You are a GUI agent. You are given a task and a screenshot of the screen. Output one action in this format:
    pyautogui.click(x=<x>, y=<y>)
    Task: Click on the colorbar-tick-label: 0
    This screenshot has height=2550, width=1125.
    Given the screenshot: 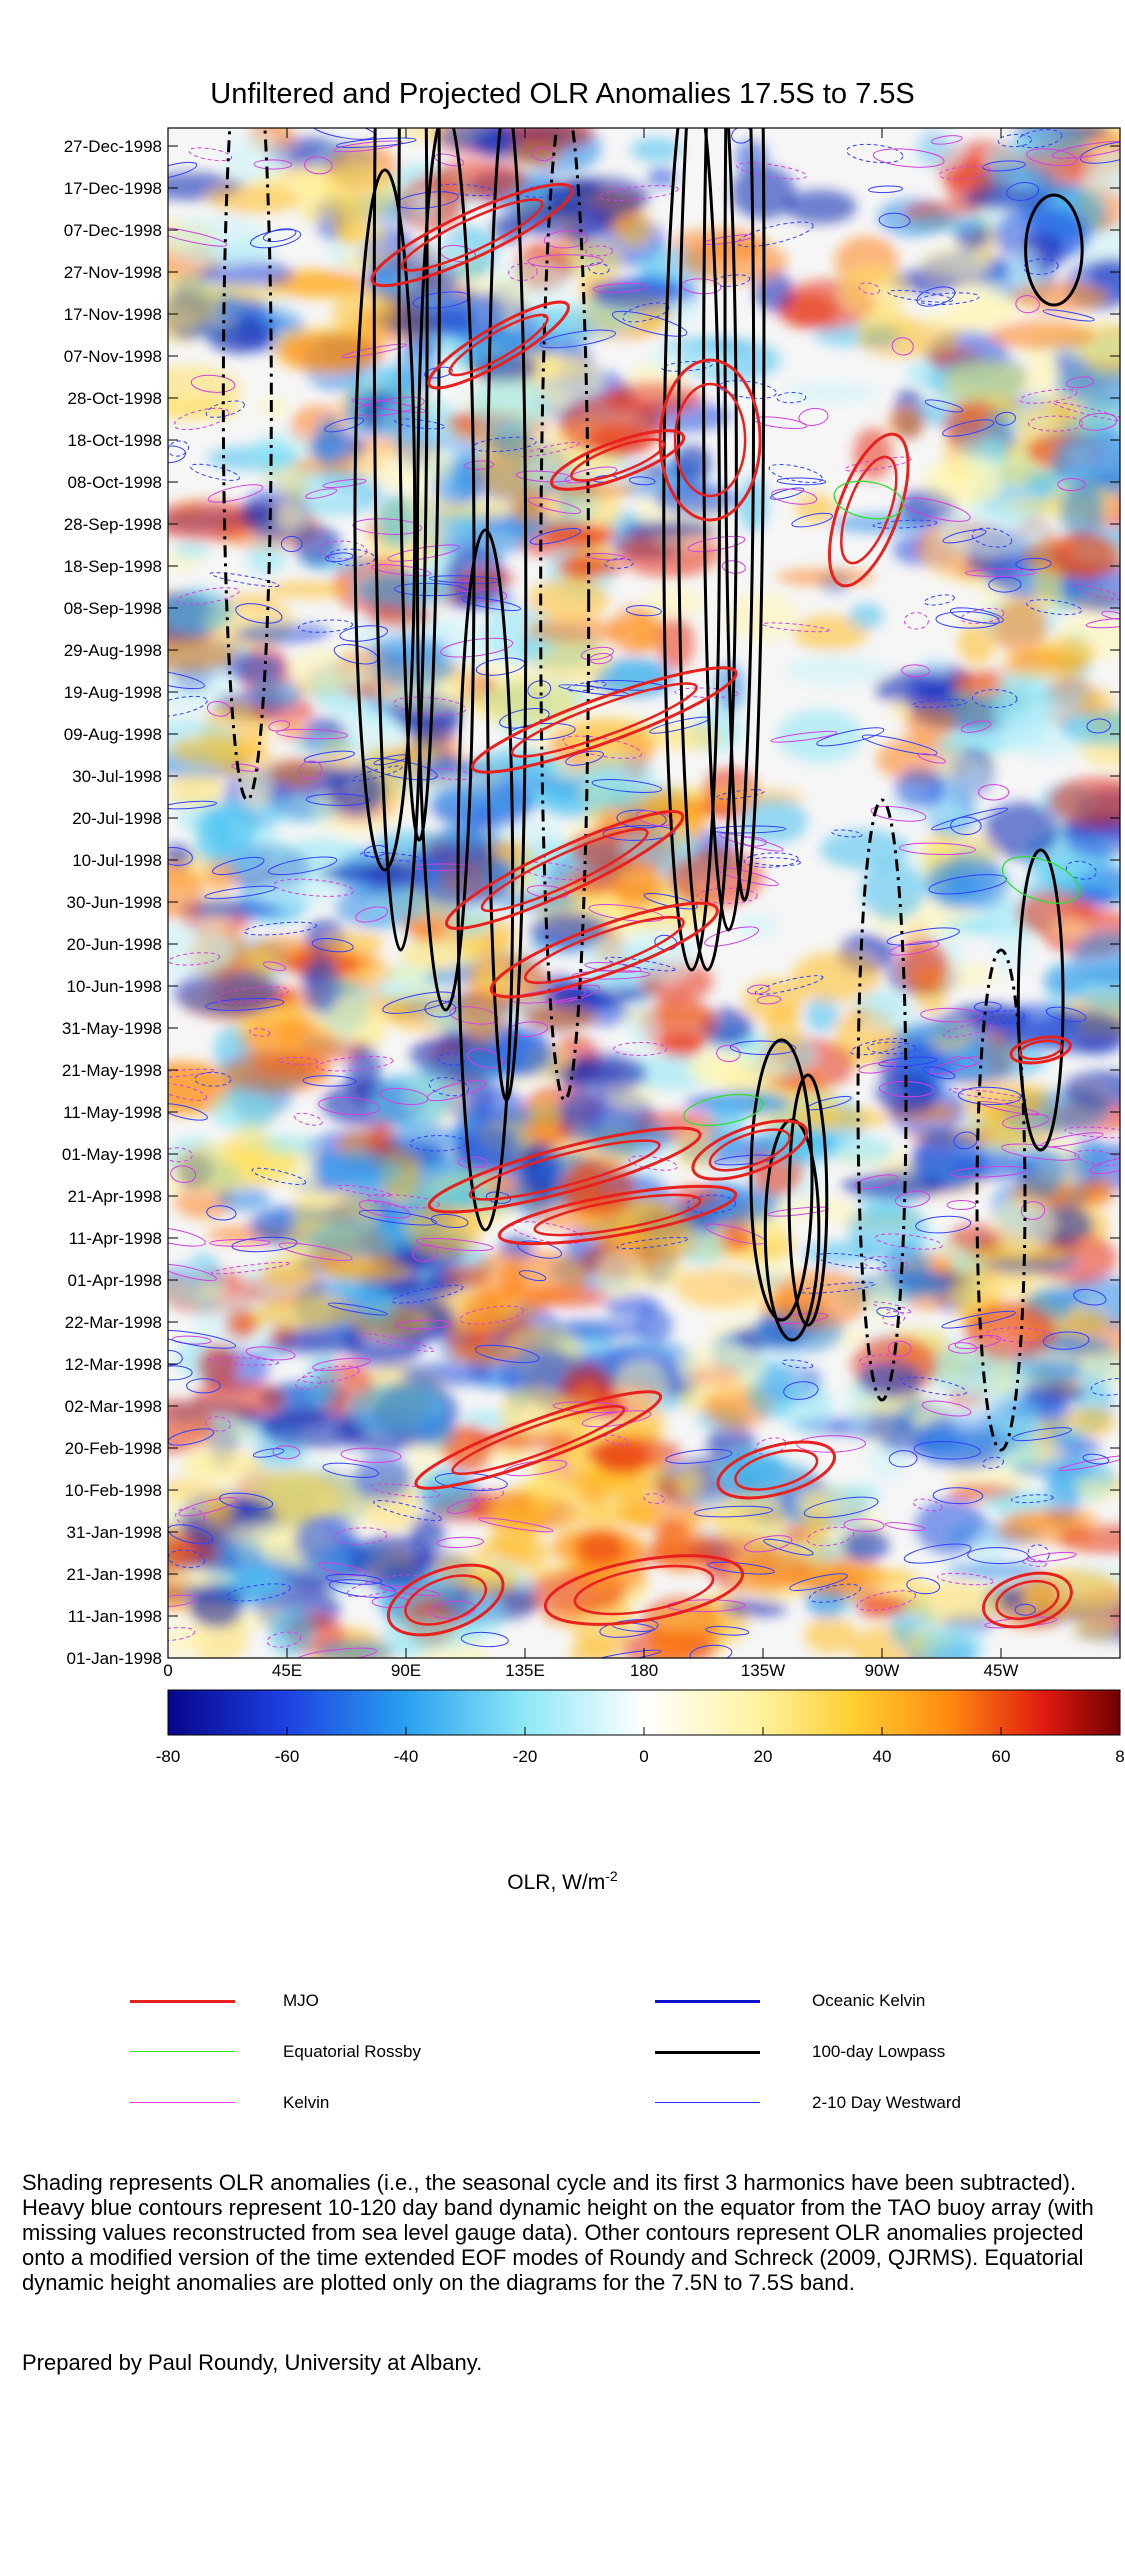 What is the action you would take?
    pyautogui.click(x=643, y=1756)
    